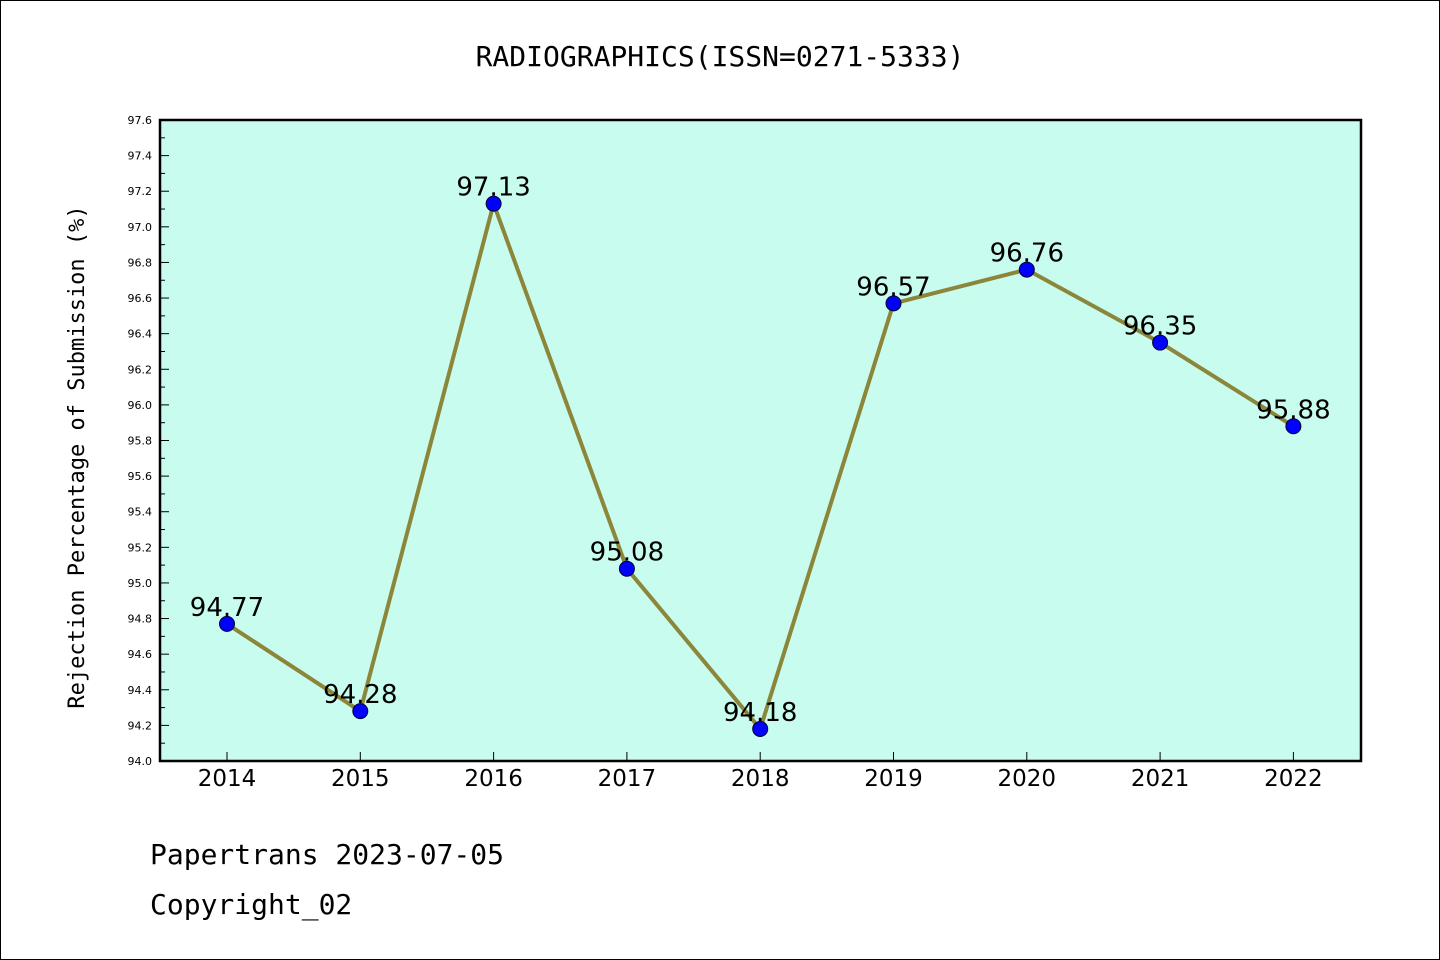  Describe the element at coordinates (360, 779) in the screenshot. I see `x-tick-label: 2015` at that location.